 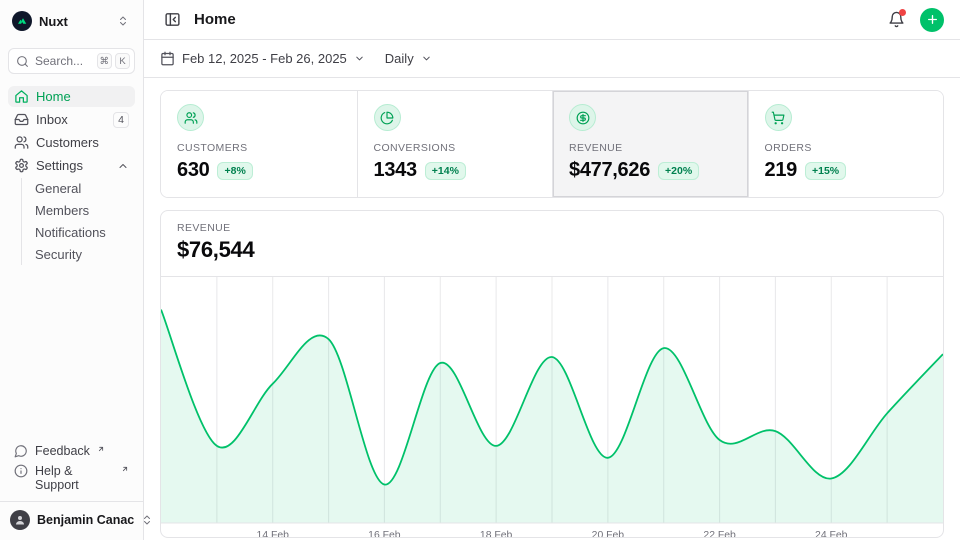 I want to click on sidebar-item-customers: Customers, so click(x=71, y=142).